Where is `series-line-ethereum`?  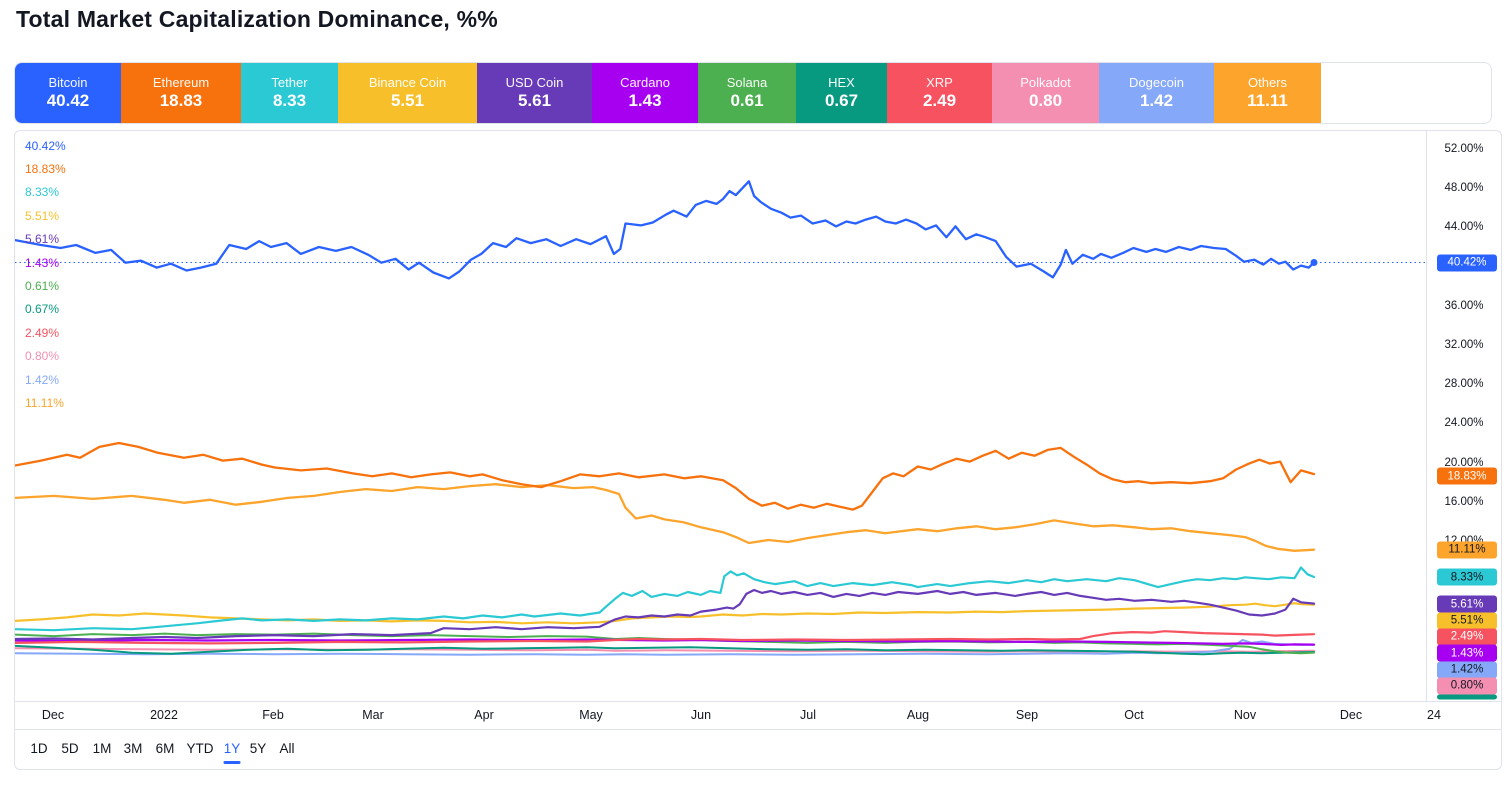 series-line-ethereum is located at coordinates (665, 476).